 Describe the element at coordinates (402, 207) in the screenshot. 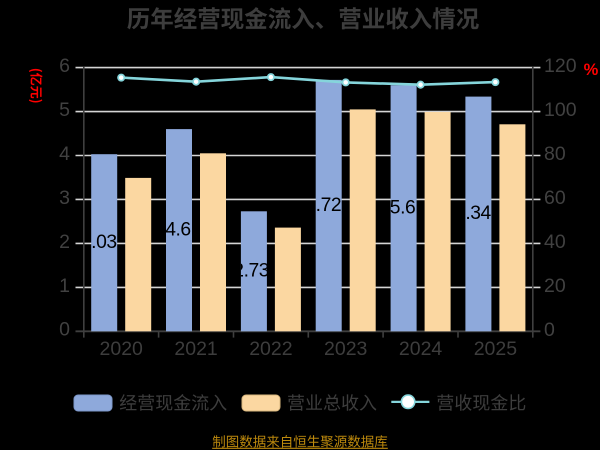

I see `svg-text: 5.6` at that location.